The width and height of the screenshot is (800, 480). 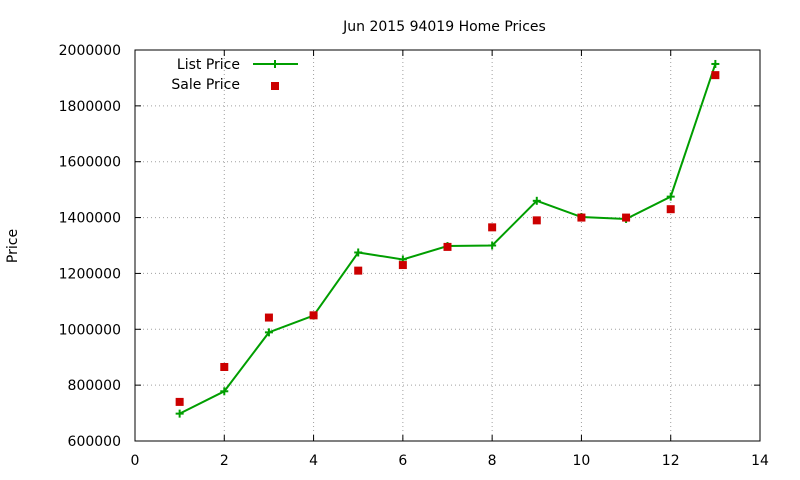 What do you see at coordinates (90, 330) in the screenshot?
I see `y-tick-label: 1000000` at bounding box center [90, 330].